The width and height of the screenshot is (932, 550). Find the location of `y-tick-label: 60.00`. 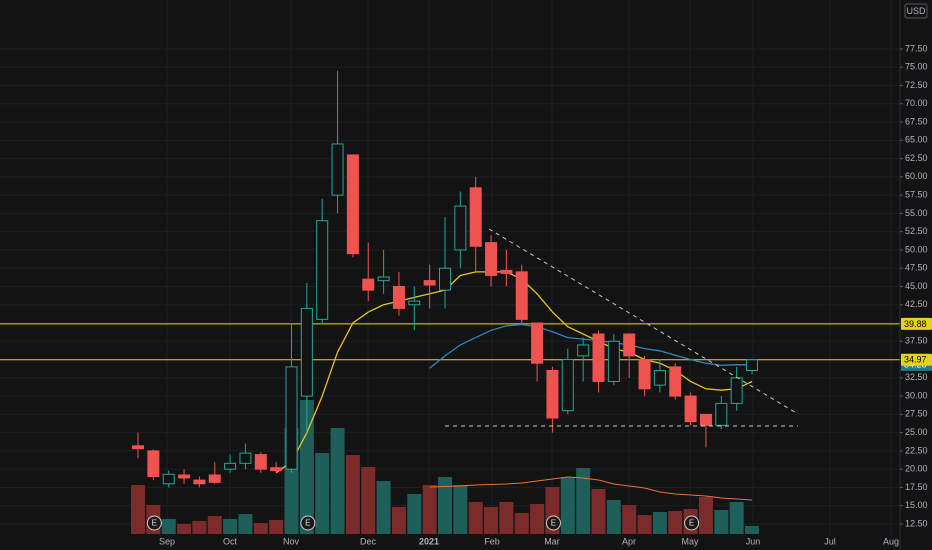

y-tick-label: 60.00 is located at coordinates (916, 176).